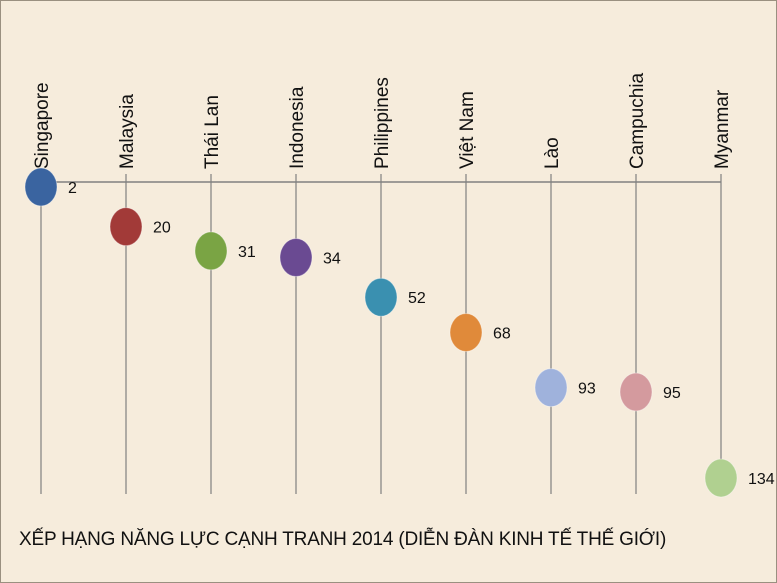 The height and width of the screenshot is (583, 777). Describe the element at coordinates (502, 334) in the screenshot. I see `value-label-6: 68` at that location.